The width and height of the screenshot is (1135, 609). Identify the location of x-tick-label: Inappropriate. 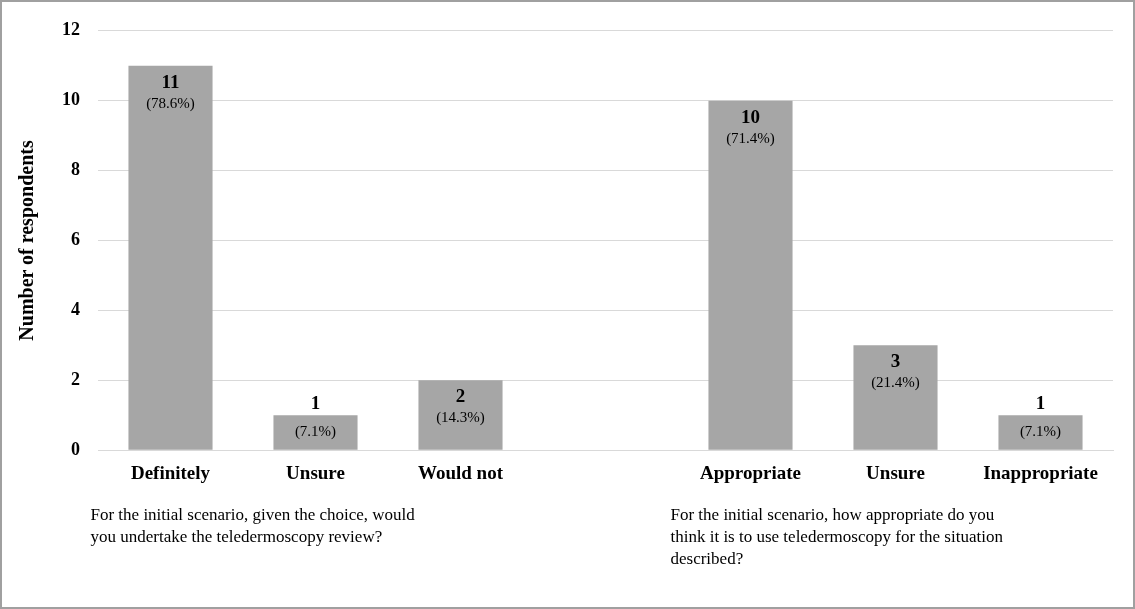
(1040, 472).